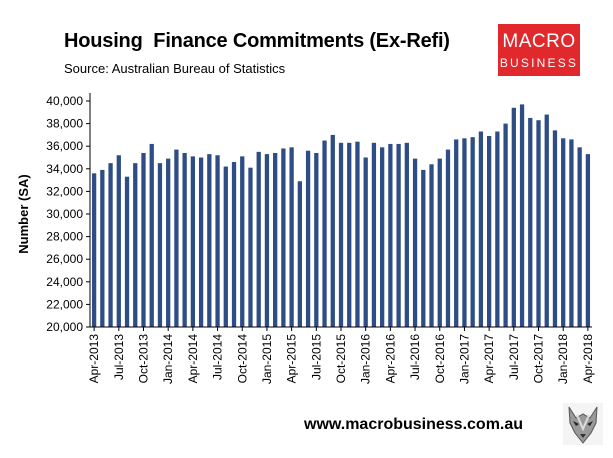 Image resolution: width=613 pixels, height=458 pixels. I want to click on y-tick-label: 24,000, so click(64, 282).